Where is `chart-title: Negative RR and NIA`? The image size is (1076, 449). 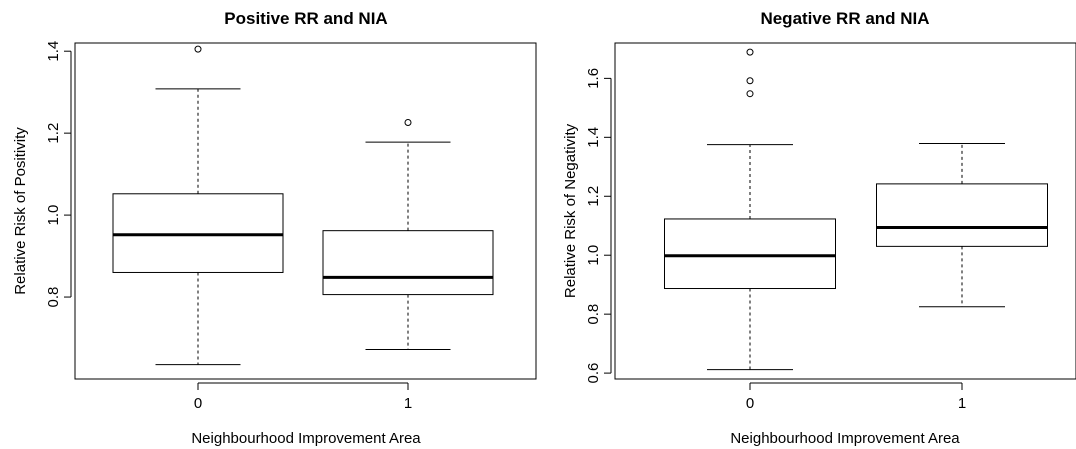
chart-title: Negative RR and NIA is located at coordinates (844, 18).